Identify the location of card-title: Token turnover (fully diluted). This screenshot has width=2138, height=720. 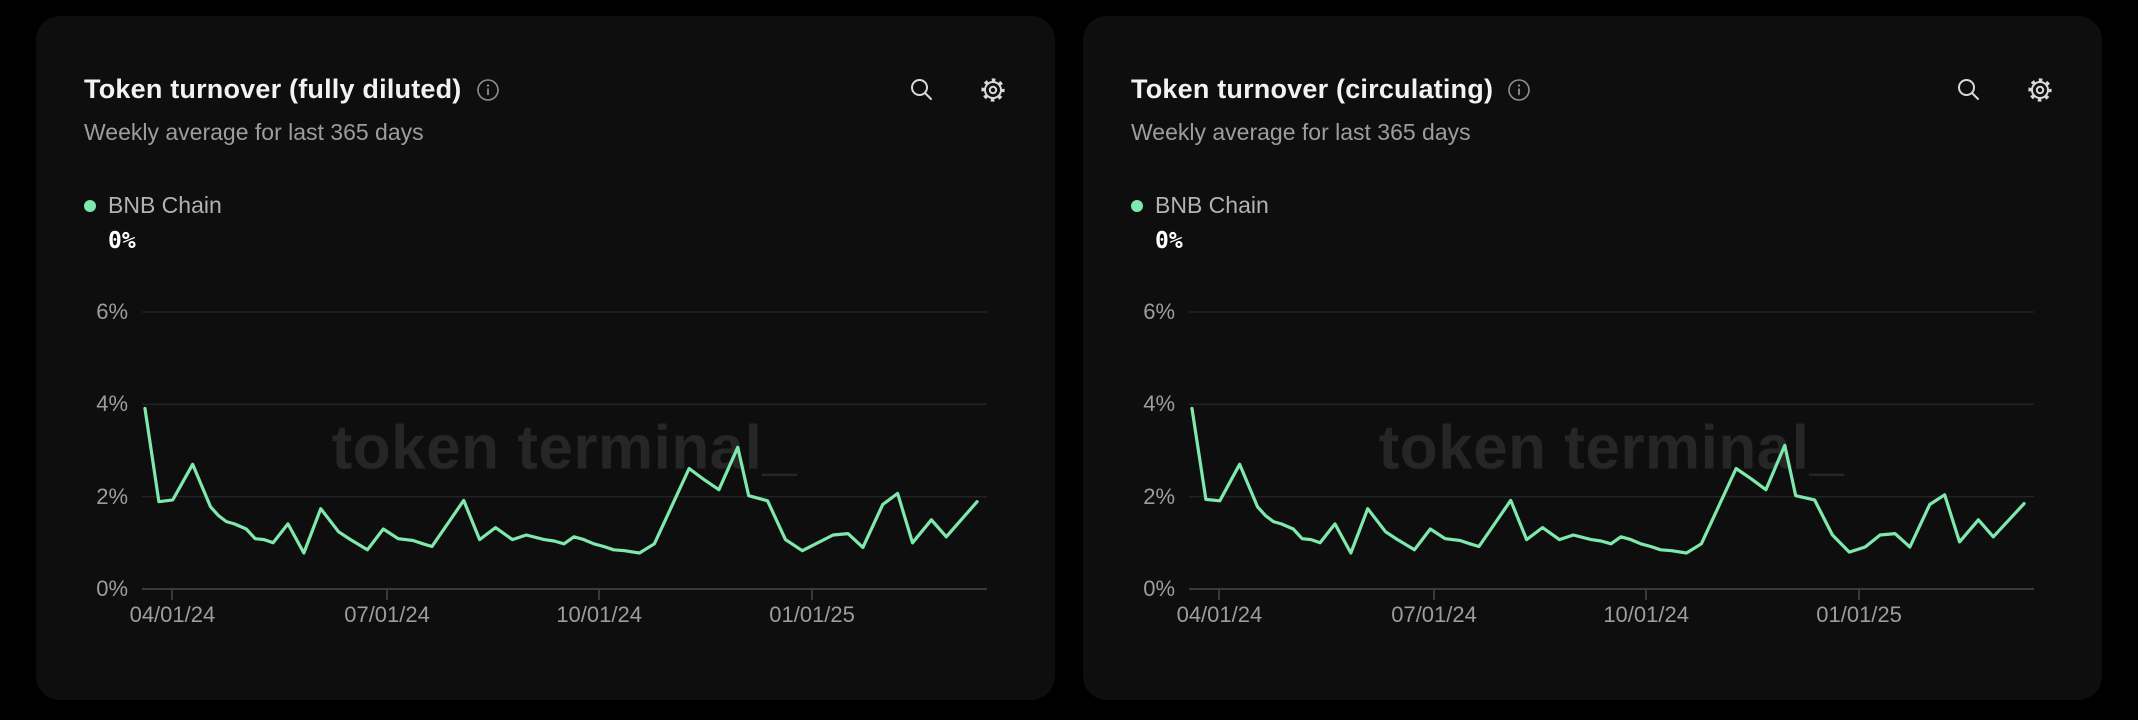
(273, 89).